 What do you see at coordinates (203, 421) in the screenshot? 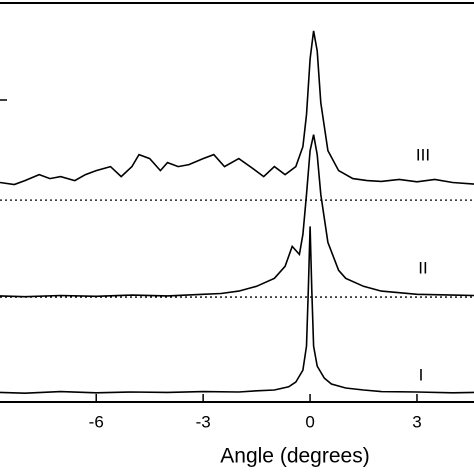
I see `x-tick-label: -3` at bounding box center [203, 421].